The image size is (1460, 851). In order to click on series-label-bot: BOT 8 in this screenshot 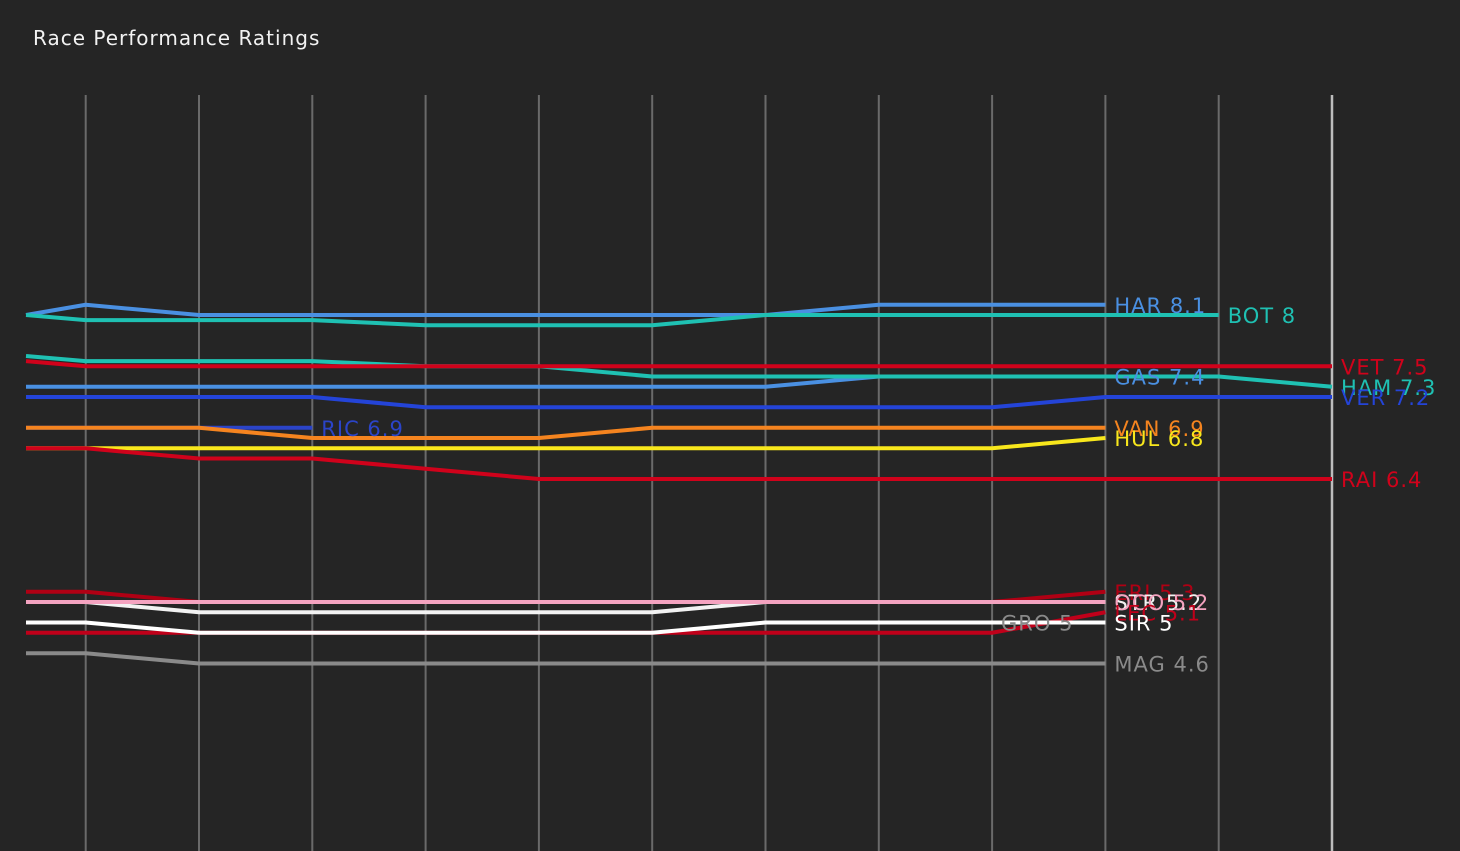, I will do `click(1262, 316)`.